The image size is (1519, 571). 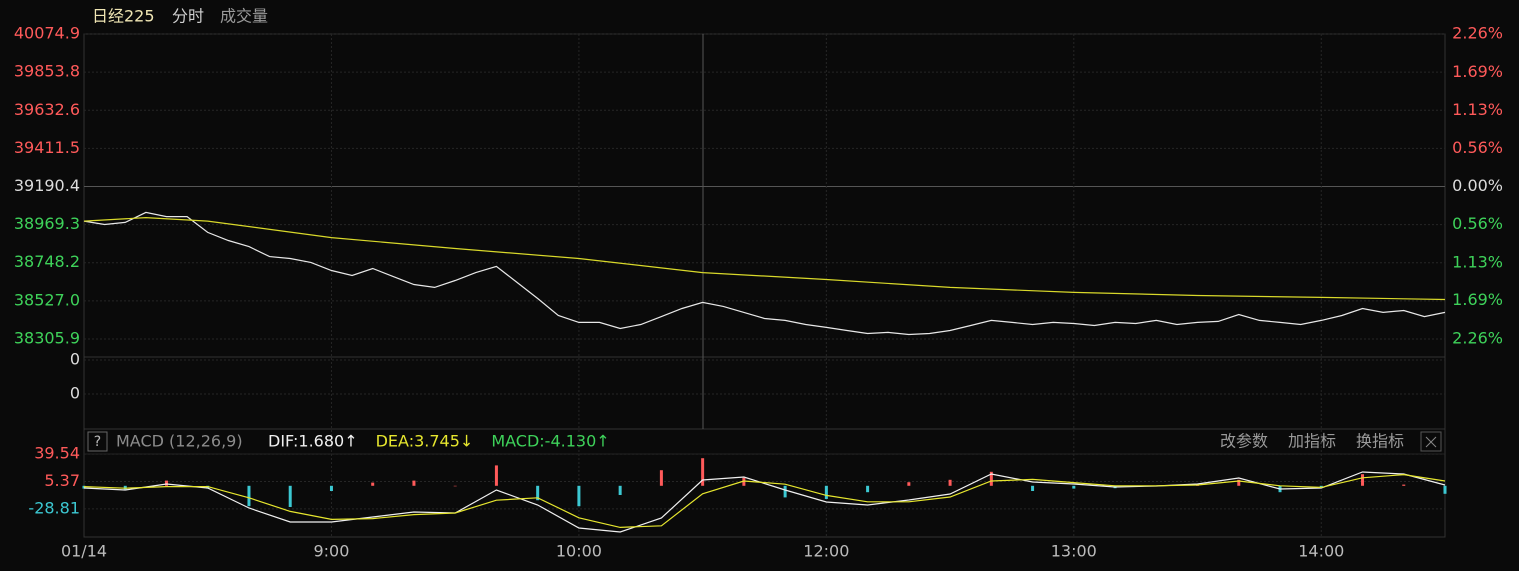 I want to click on y-tick-label: 38969.3, so click(x=47, y=223).